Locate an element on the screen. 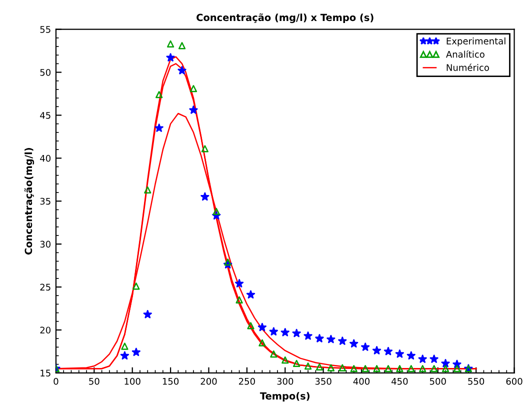 The height and width of the screenshot is (419, 528). x-tick-label: 500 is located at coordinates (438, 381).